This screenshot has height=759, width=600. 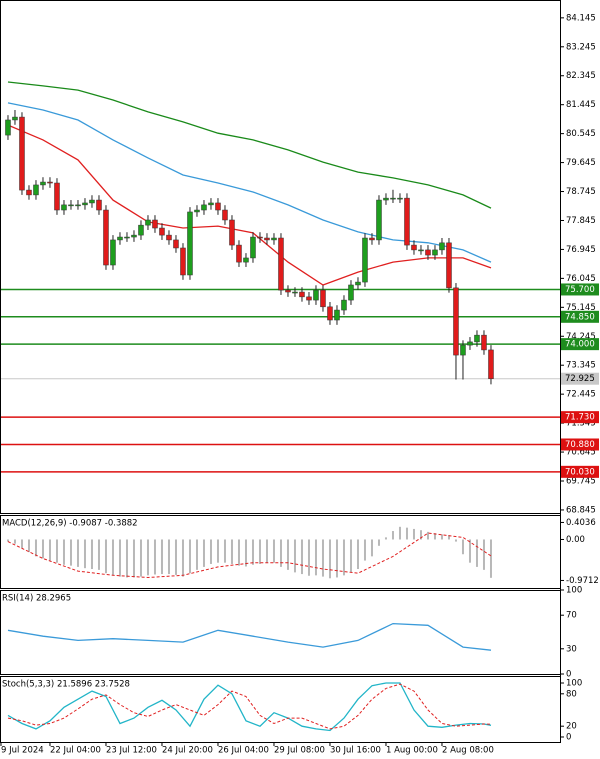 I want to click on y-tick-label: 80.545, so click(x=581, y=134).